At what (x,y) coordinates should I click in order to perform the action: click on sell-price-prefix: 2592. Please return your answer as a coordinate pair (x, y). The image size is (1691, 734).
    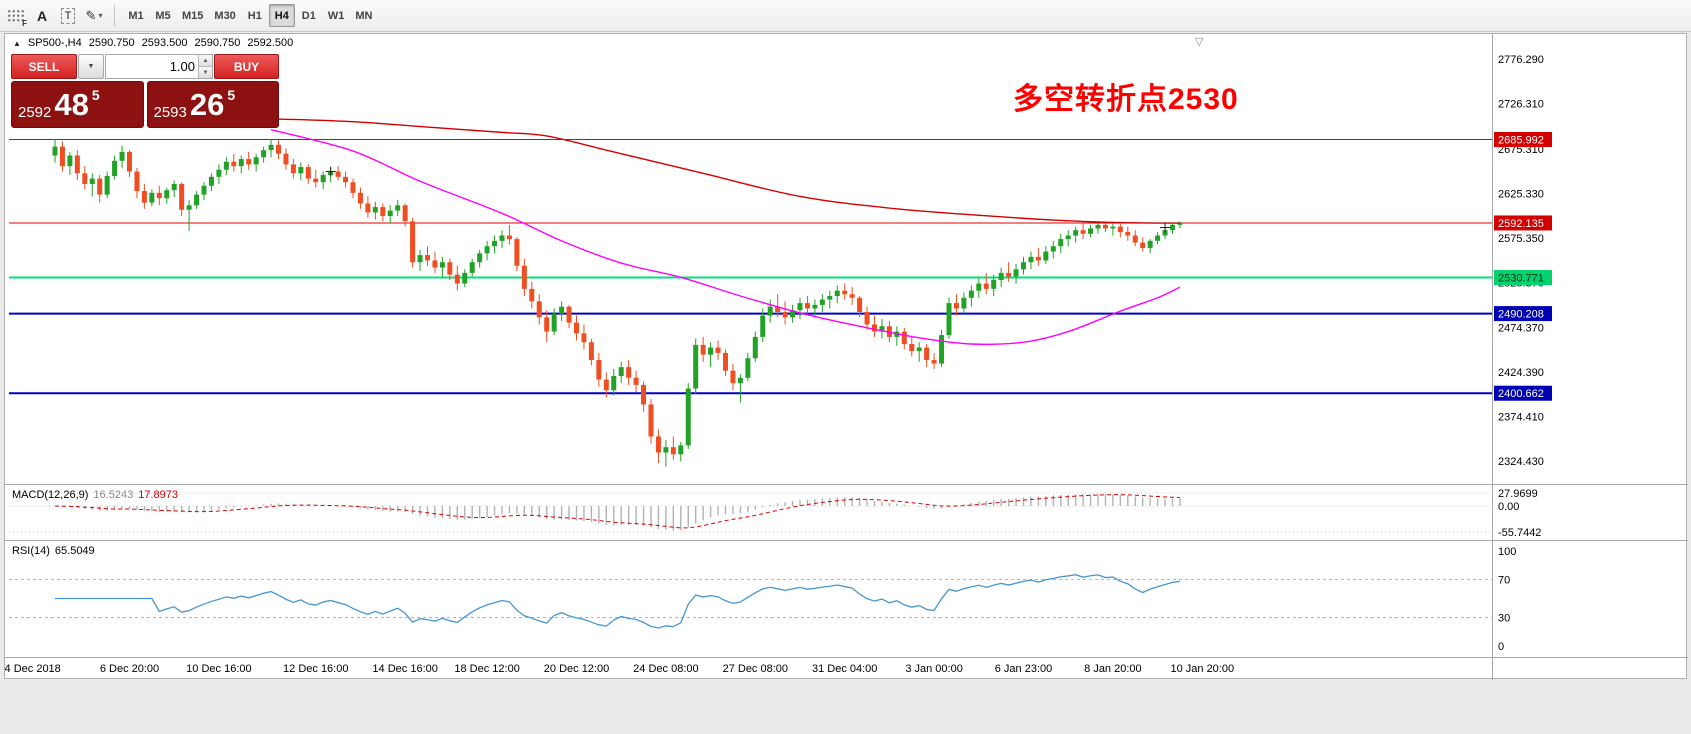
    Looking at the image, I should click on (35, 112).